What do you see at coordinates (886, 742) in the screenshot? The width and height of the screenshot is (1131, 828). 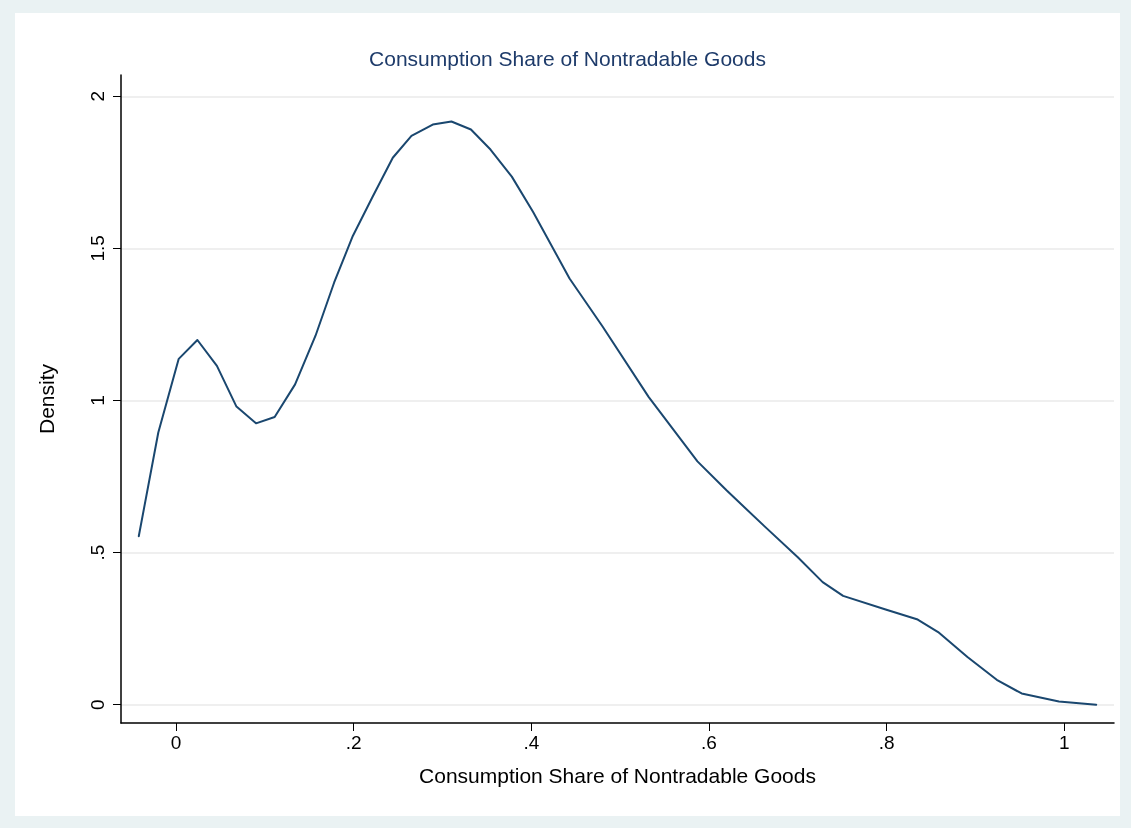 I see `x-tick-label: .8` at bounding box center [886, 742].